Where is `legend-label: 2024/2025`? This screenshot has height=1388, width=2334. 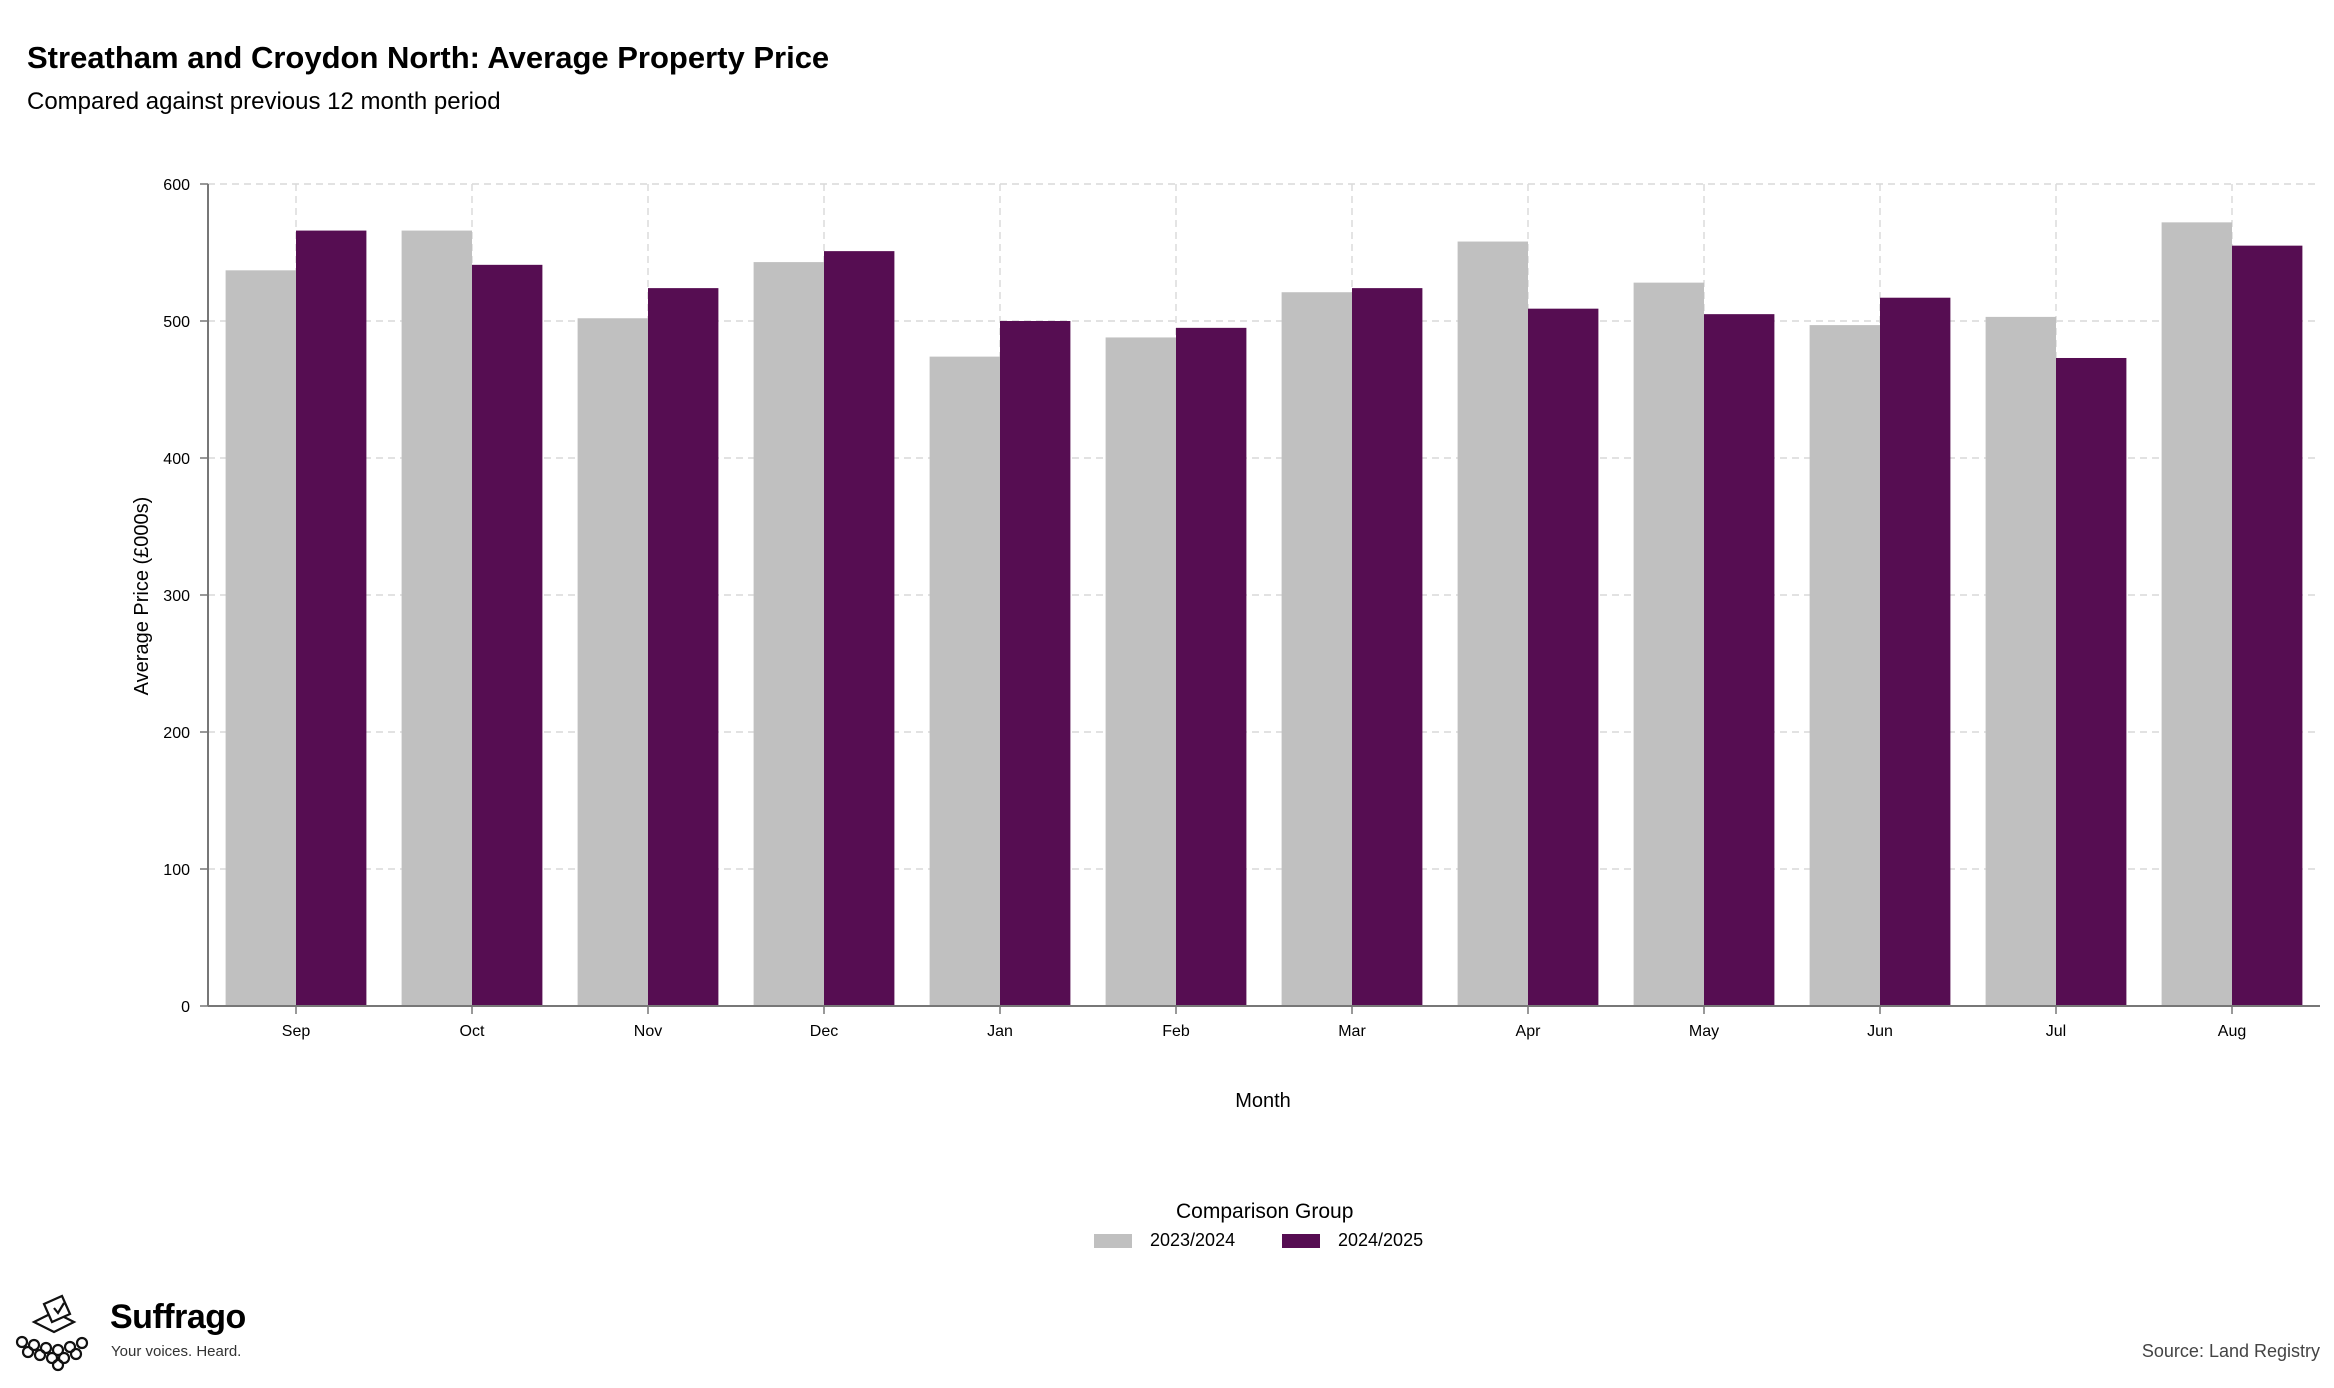
legend-label: 2024/2025 is located at coordinates (1381, 1240).